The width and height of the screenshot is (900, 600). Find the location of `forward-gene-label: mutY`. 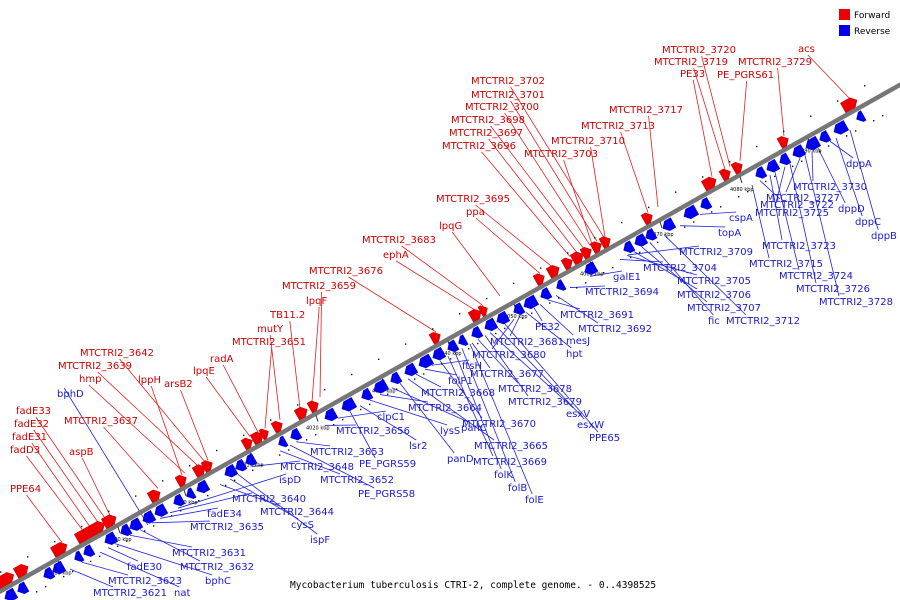

forward-gene-label: mutY is located at coordinates (270, 329).